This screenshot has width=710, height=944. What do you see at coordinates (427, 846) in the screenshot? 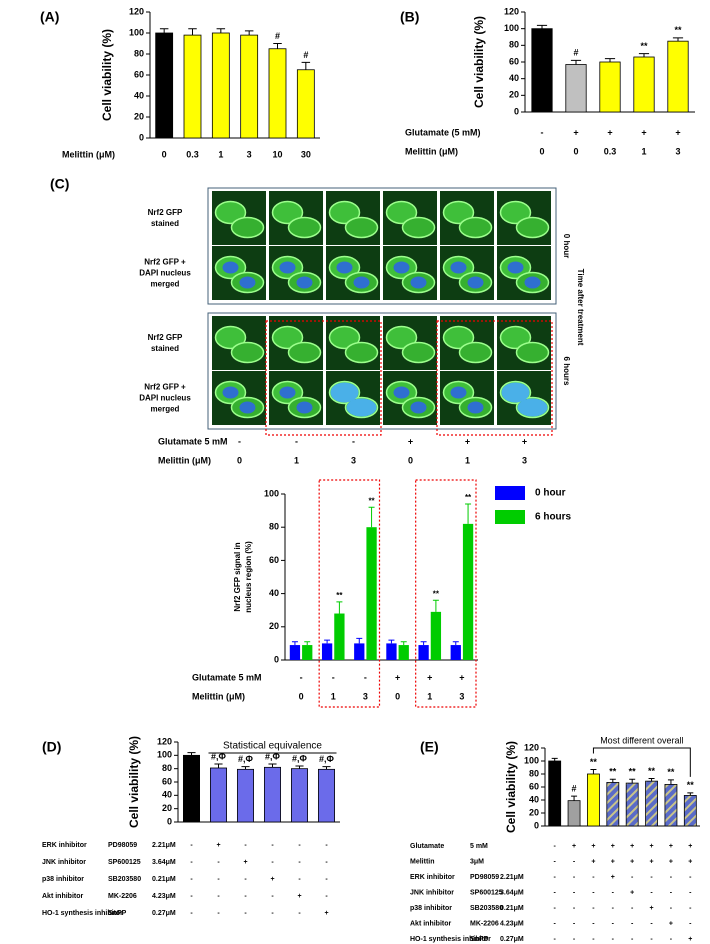
I see `condition-label: Glutamate` at bounding box center [427, 846].